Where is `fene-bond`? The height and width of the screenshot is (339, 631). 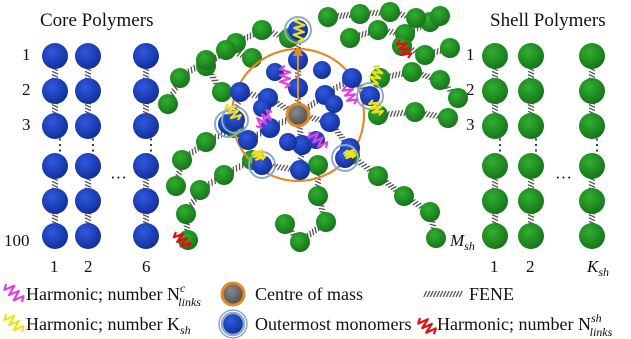
fene-bond is located at coordinates (443, 294).